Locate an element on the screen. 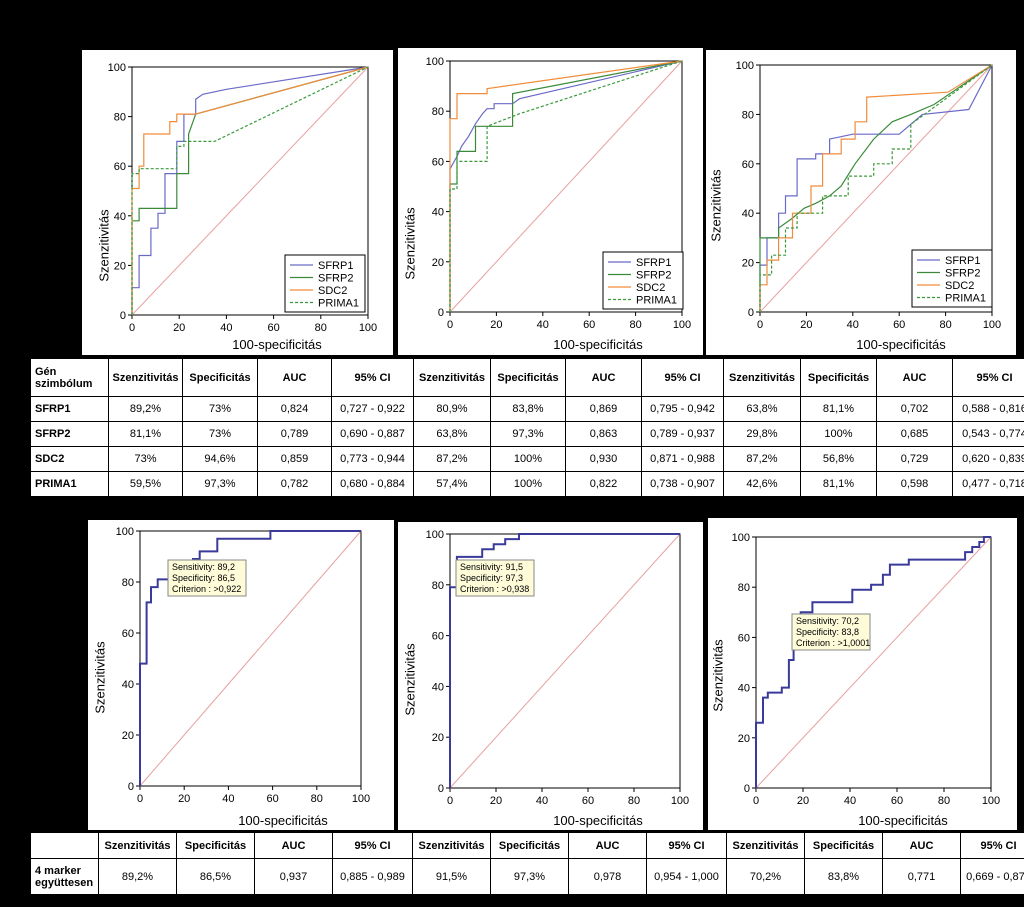  table-cell: 0,702 is located at coordinates (914, 409).